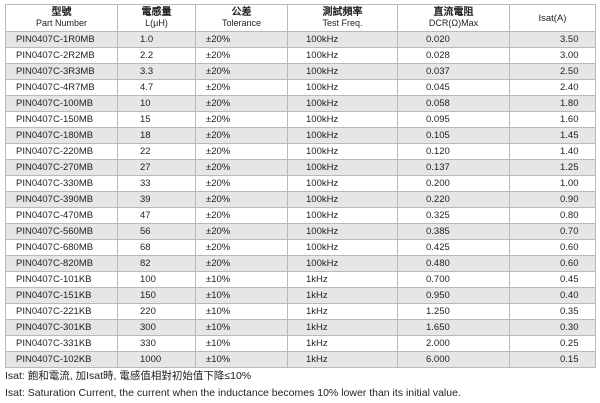 The width and height of the screenshot is (600, 403). What do you see at coordinates (552, 135) in the screenshot?
I see `isat-cell: 1.45` at bounding box center [552, 135].